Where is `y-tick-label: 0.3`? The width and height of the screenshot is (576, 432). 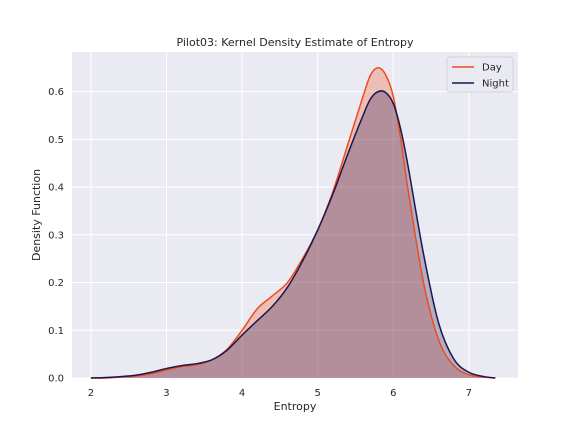 y-tick-label: 0.3 is located at coordinates (56, 235).